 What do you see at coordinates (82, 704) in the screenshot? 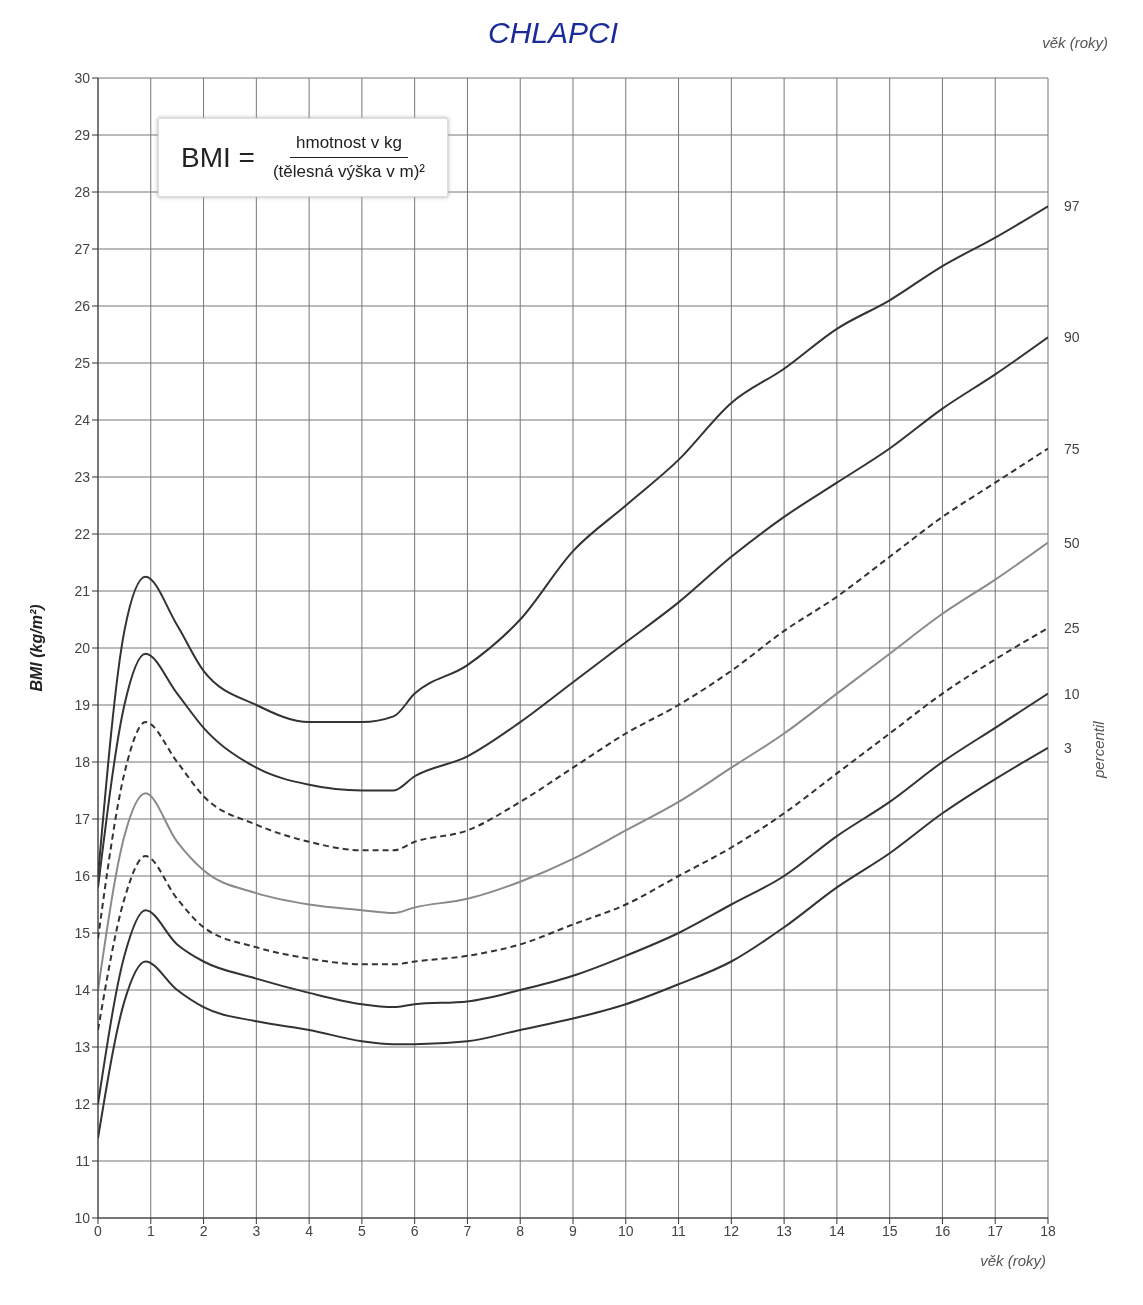
I see `y-tick-label: 19` at bounding box center [82, 704].